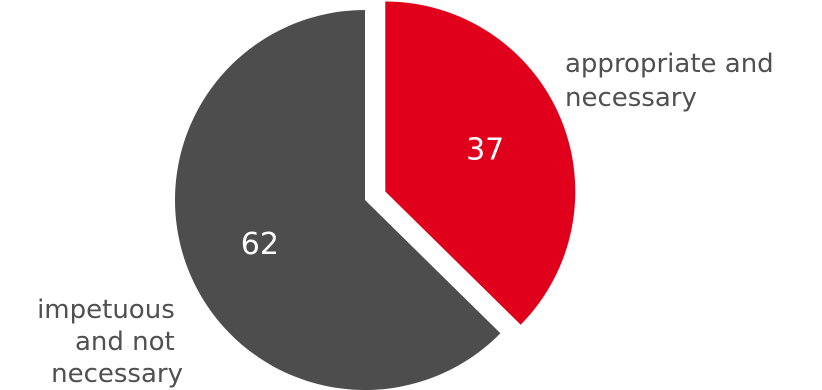  Describe the element at coordinates (673, 81) in the screenshot. I see `category-label-appropriate-and-necessary: appropriate and necessary` at that location.